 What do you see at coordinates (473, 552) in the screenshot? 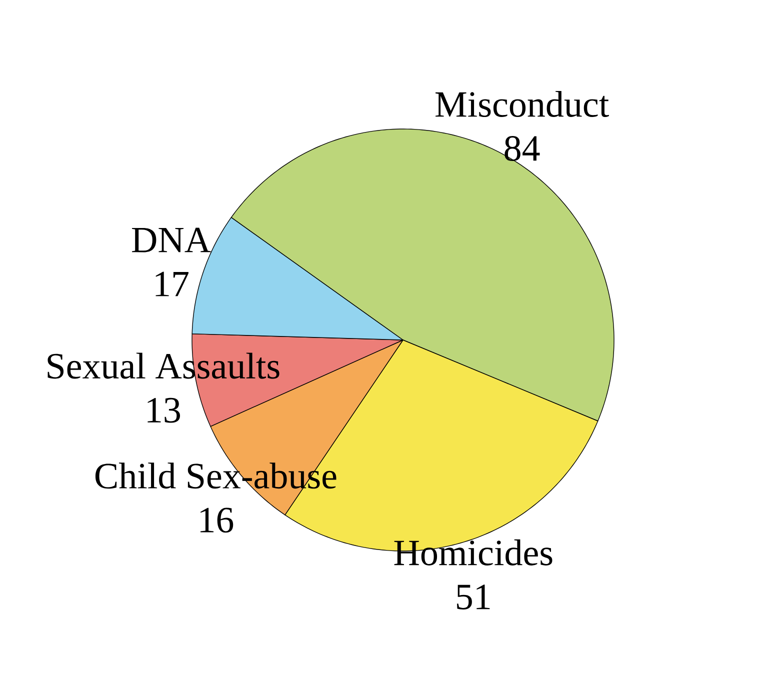
I see `slice-label: Homicides` at bounding box center [473, 552].